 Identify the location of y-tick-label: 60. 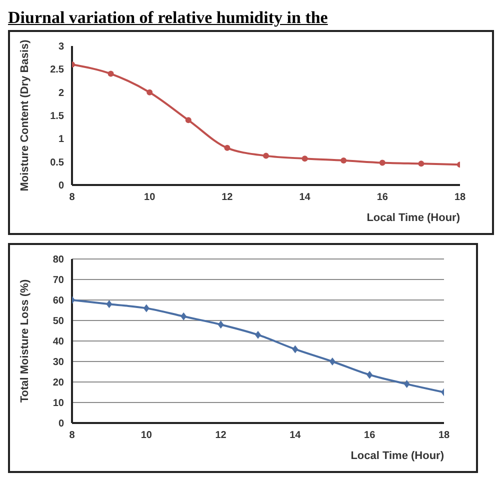
(58, 301).